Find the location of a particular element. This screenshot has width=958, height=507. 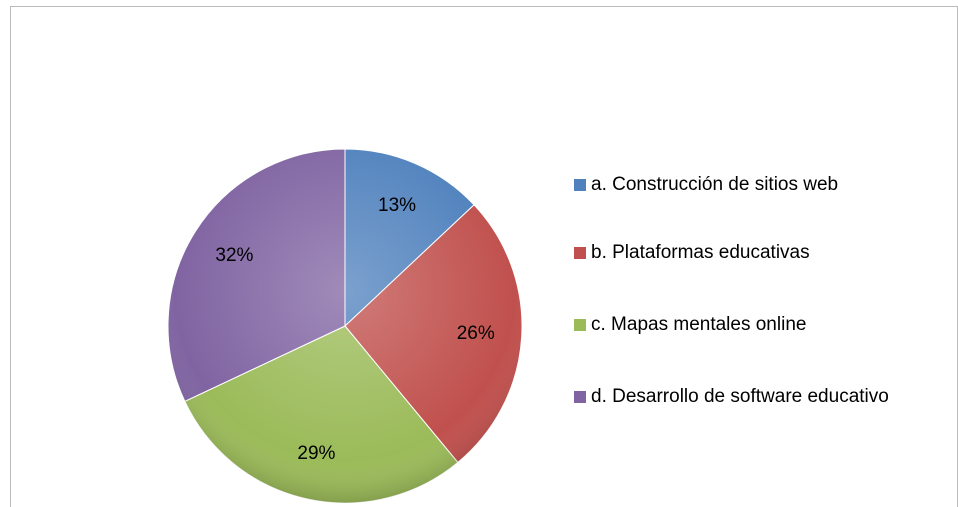

legend-item: c. Mapas mentales online is located at coordinates (734, 325).